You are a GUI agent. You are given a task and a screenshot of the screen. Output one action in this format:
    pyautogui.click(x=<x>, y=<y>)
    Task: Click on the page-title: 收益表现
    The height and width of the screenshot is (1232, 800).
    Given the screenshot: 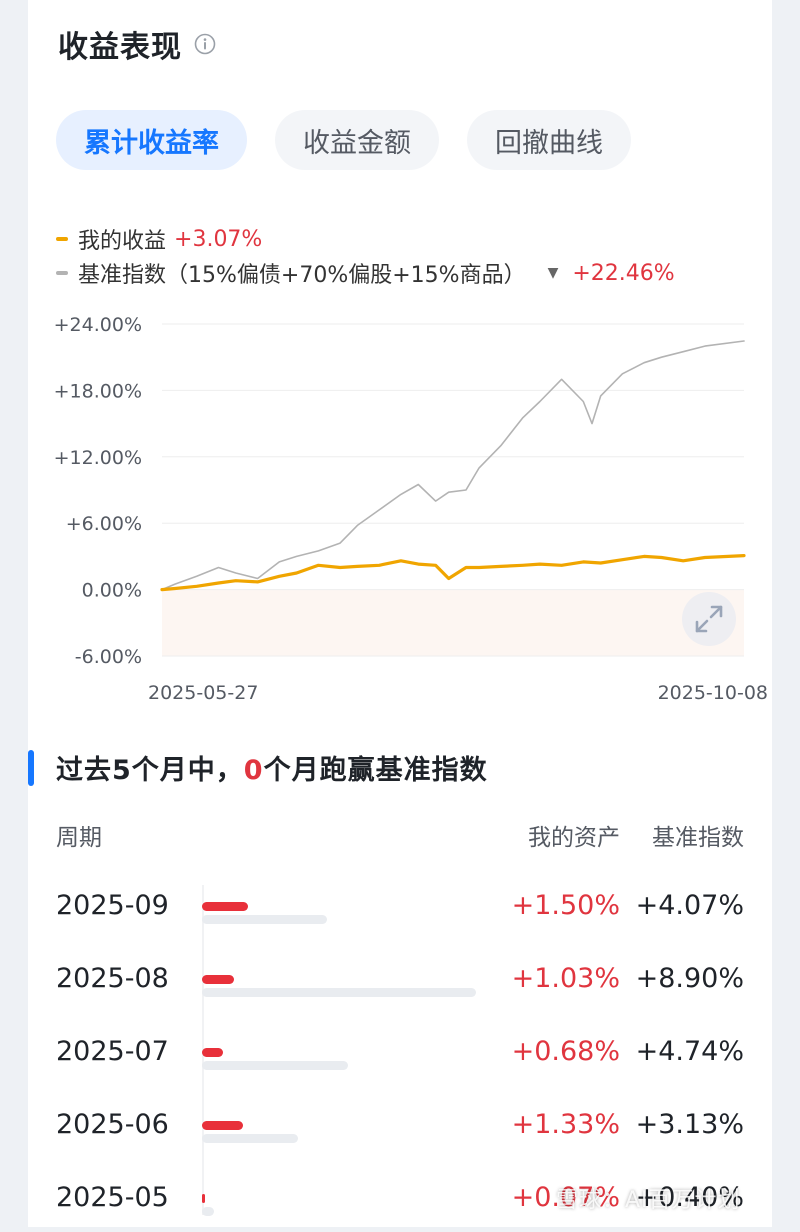 What is the action you would take?
    pyautogui.click(x=120, y=47)
    